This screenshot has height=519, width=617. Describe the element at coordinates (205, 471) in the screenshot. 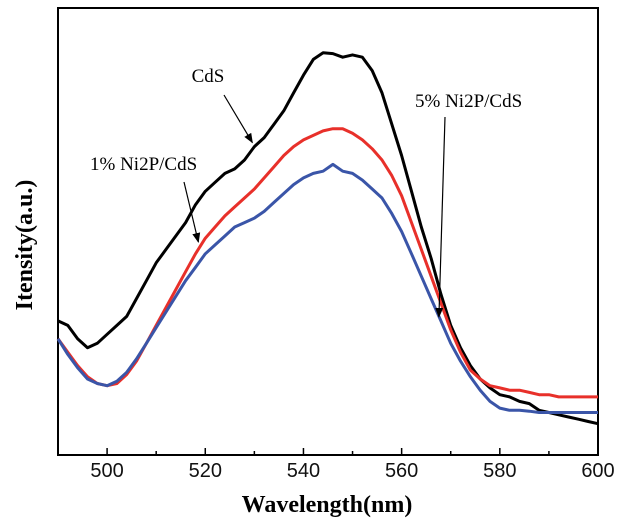

I see `x-tick-label: 520` at that location.